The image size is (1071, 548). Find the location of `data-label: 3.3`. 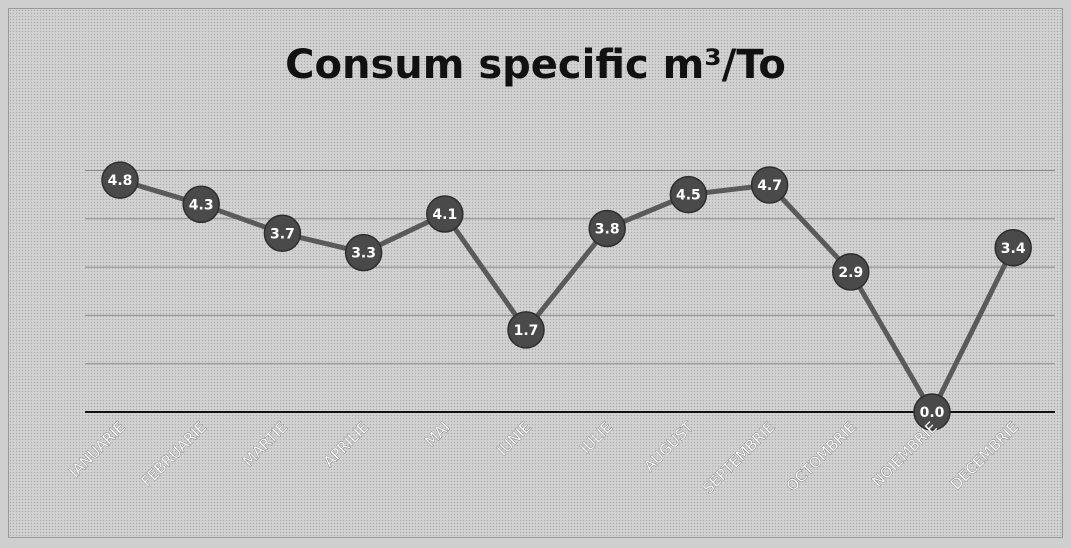

data-label: 3.3 is located at coordinates (363, 254).